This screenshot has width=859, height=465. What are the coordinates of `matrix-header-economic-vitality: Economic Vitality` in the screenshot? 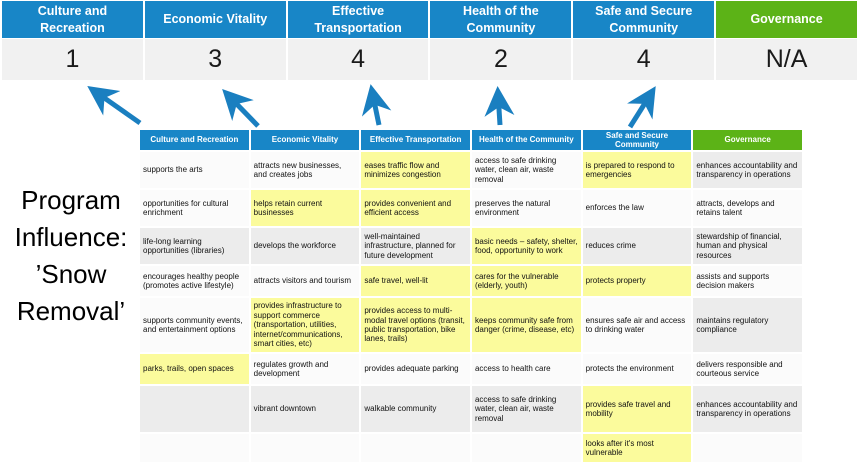 It's located at (305, 140).